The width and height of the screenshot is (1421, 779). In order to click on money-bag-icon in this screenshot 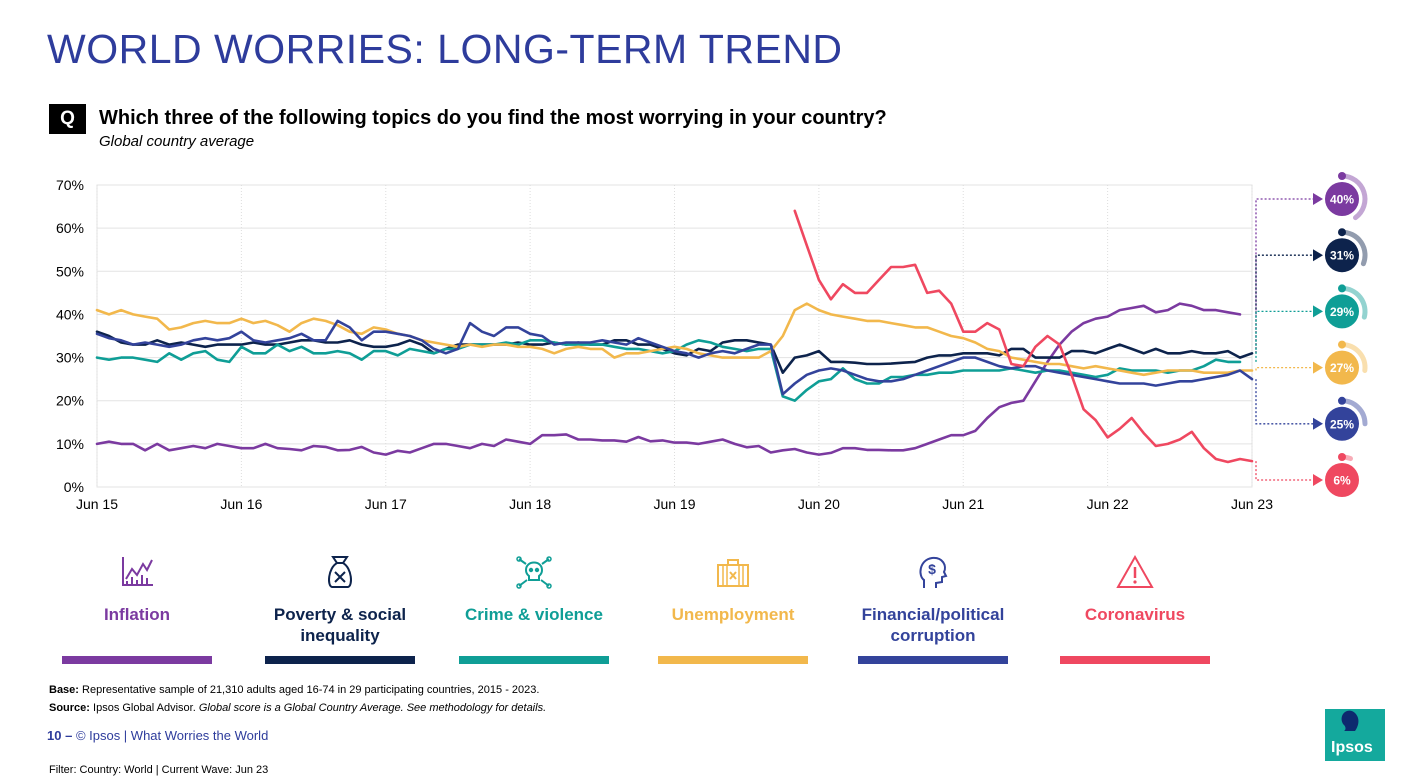, I will do `click(340, 572)`.